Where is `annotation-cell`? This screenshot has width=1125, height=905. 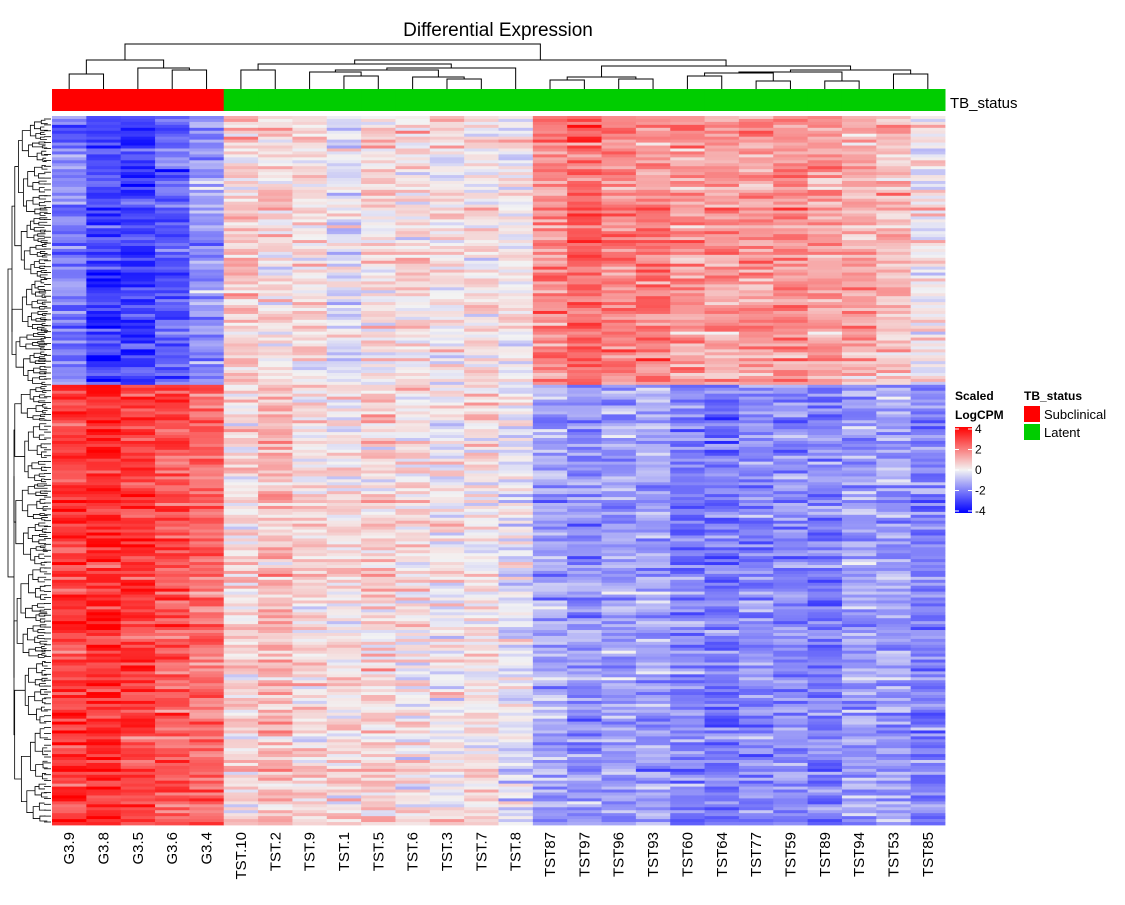 annotation-cell is located at coordinates (653, 100).